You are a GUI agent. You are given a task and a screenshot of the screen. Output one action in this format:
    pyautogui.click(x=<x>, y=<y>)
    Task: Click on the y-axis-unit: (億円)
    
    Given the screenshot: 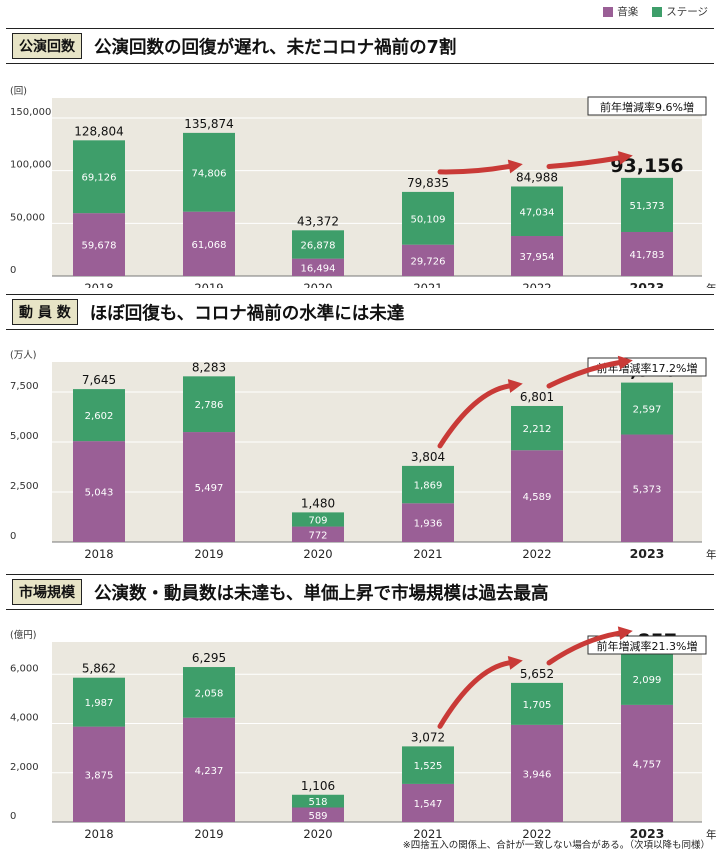 What is the action you would take?
    pyautogui.click(x=23, y=635)
    